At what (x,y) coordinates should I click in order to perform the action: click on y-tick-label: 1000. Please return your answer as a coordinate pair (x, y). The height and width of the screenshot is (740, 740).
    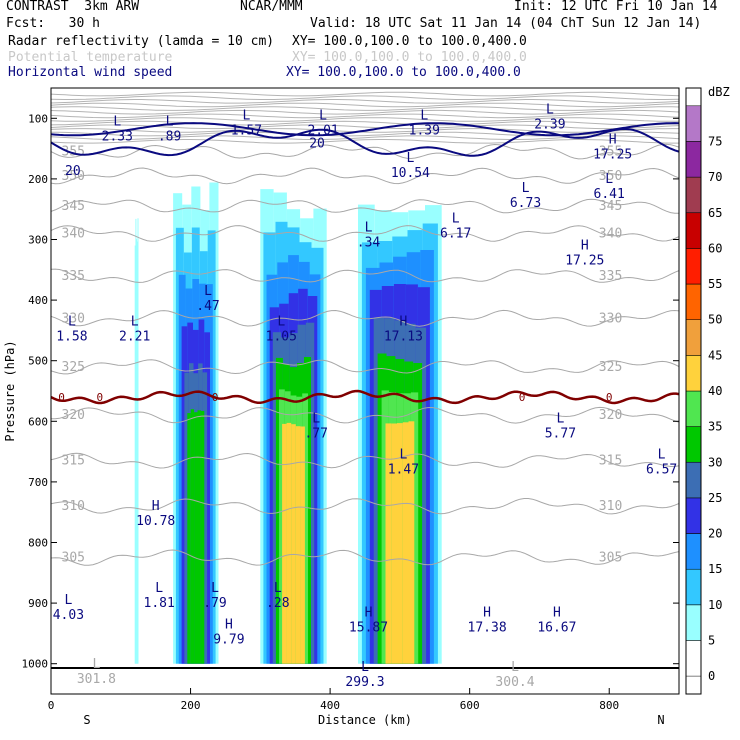
    Looking at the image, I should click on (35, 664).